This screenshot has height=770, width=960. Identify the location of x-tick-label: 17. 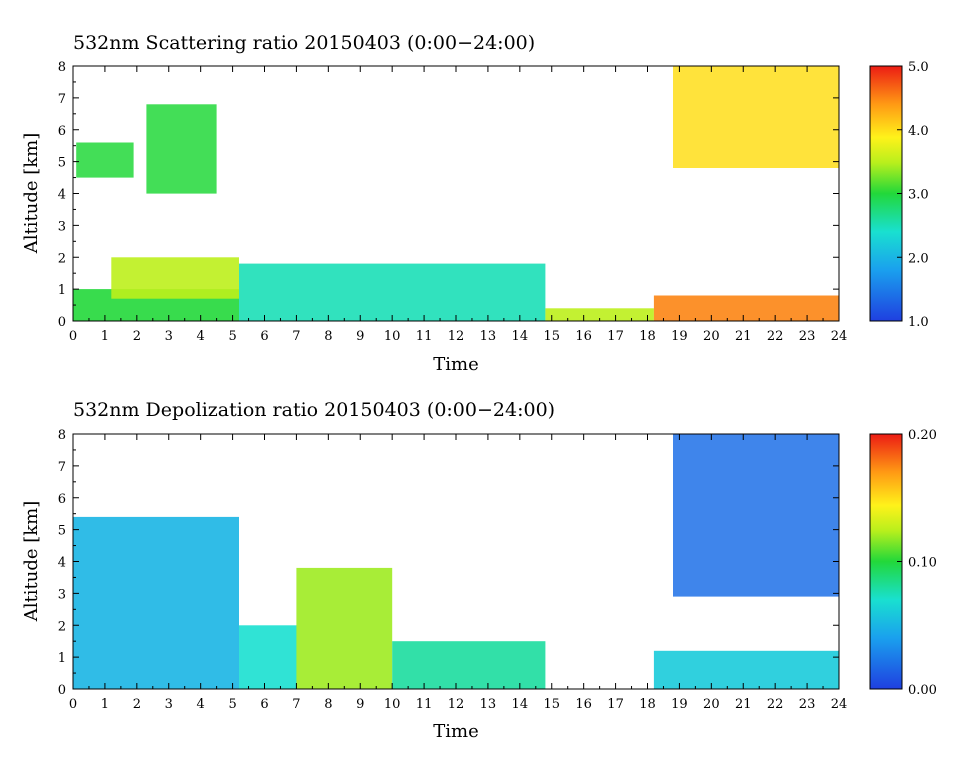
(615, 704).